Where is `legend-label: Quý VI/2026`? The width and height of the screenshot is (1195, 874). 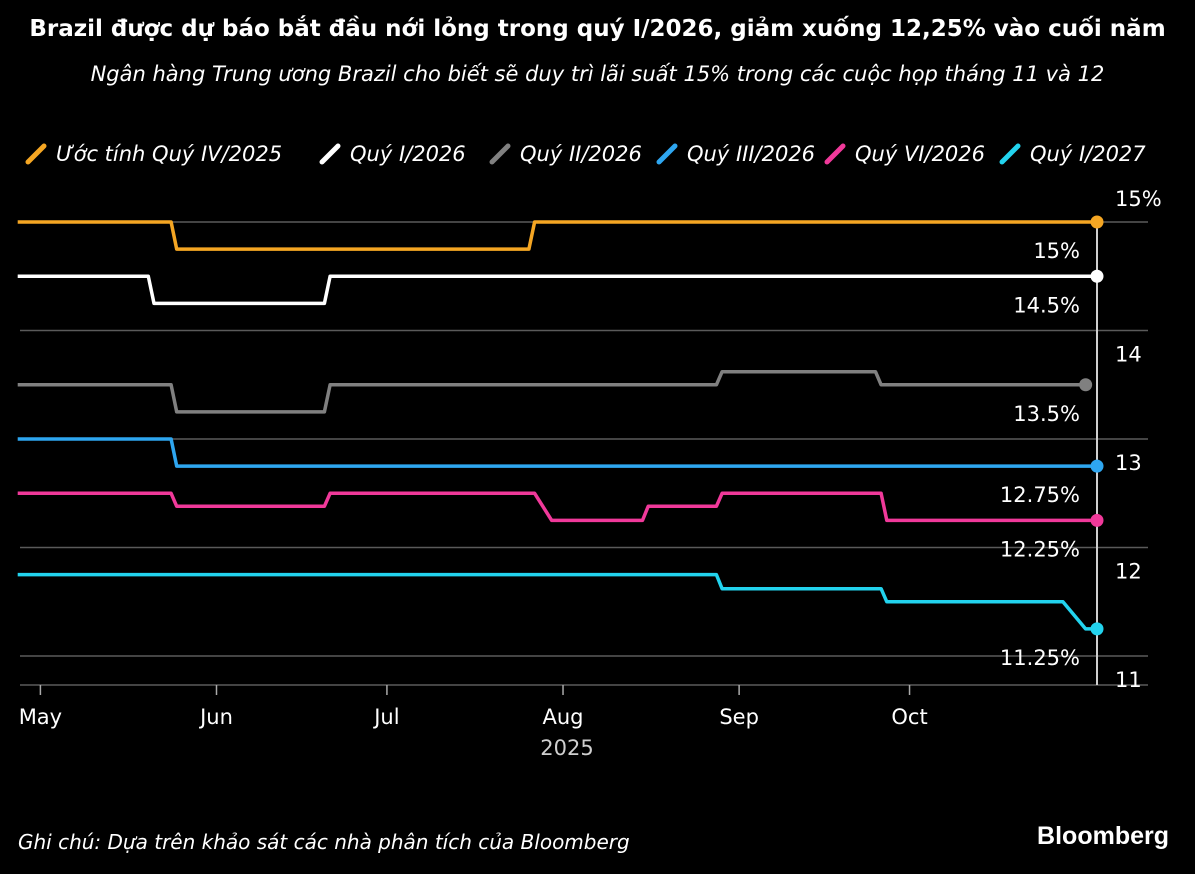
legend-label: Quý VI/2026 is located at coordinates (920, 154).